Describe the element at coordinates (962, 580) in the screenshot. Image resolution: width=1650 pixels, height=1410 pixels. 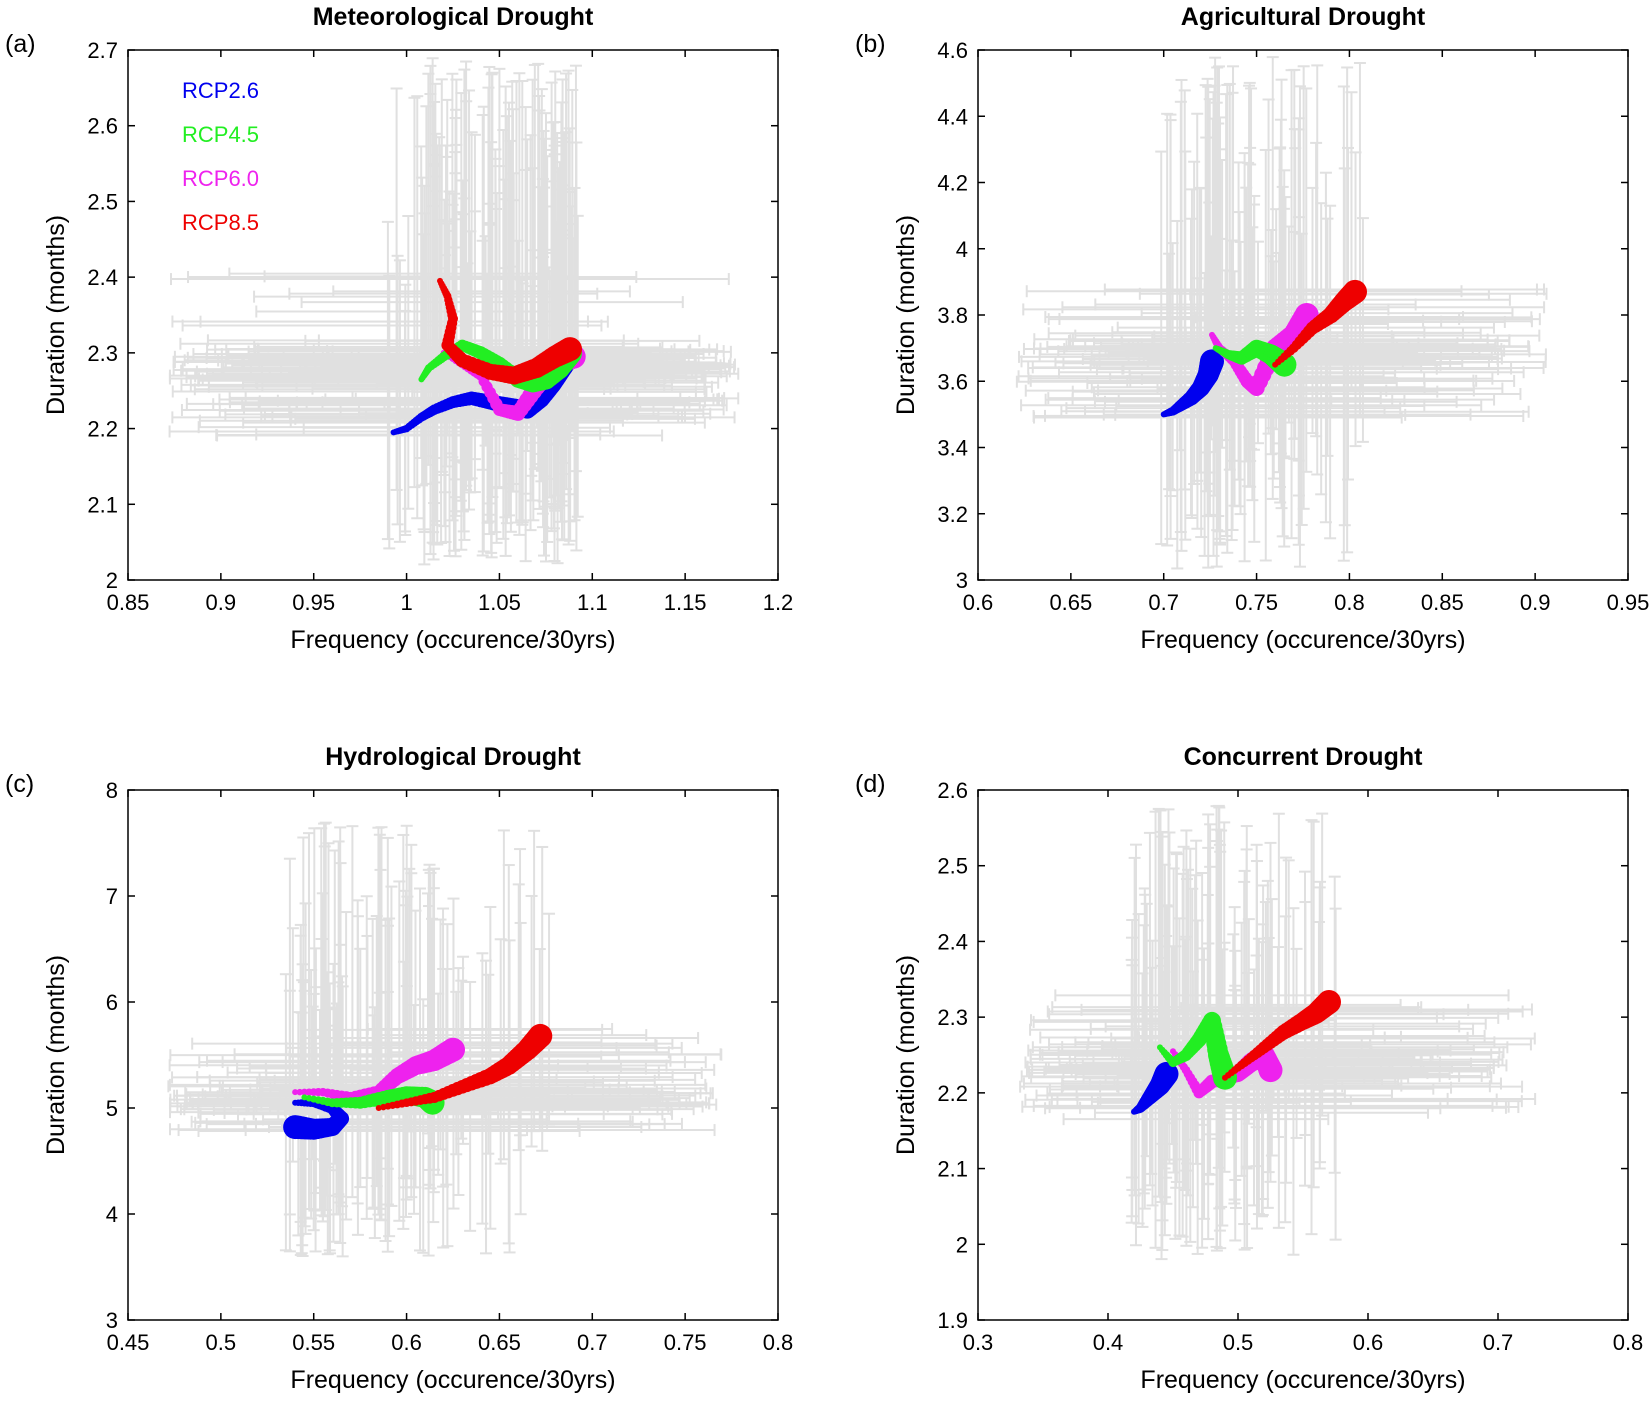
I see `y-tick-label: 3` at that location.